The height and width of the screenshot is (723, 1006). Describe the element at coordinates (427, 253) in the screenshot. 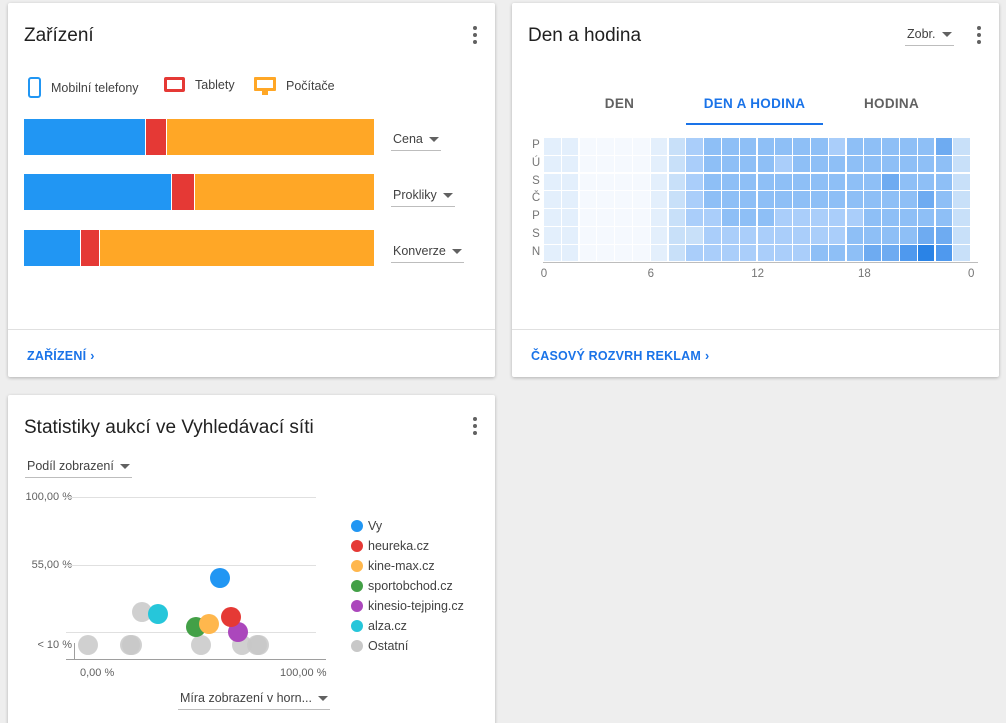

I see `metric-dropdown-konverze: Konverze` at that location.